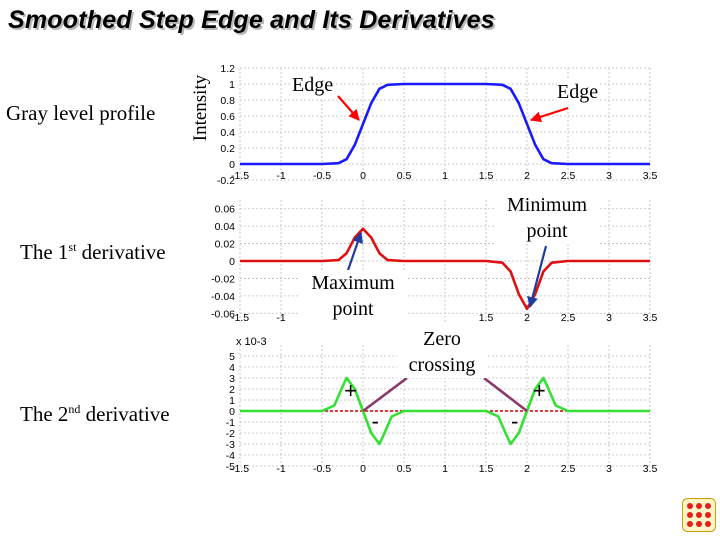  Describe the element at coordinates (505, 394) in the screenshot. I see `zero-crossing-connector-right` at that location.